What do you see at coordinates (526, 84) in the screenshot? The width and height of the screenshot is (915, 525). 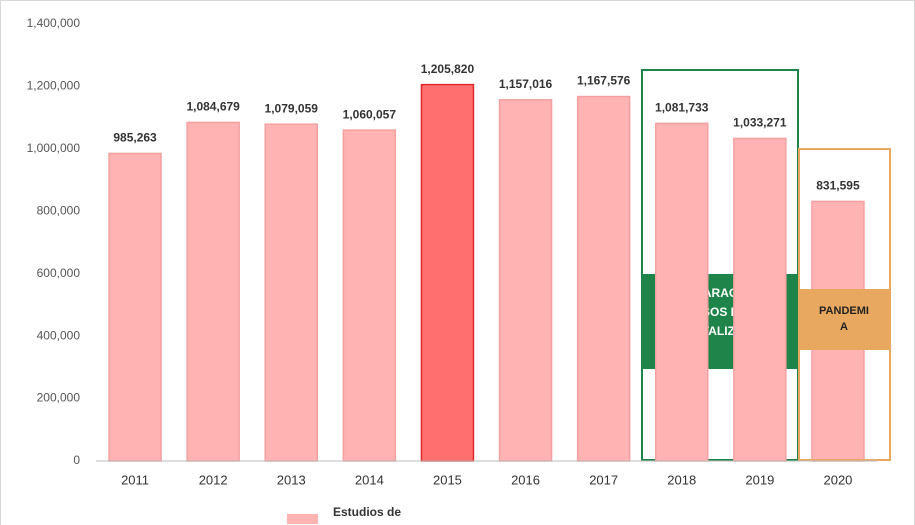 I see `value-label: 1,157,016` at bounding box center [526, 84].